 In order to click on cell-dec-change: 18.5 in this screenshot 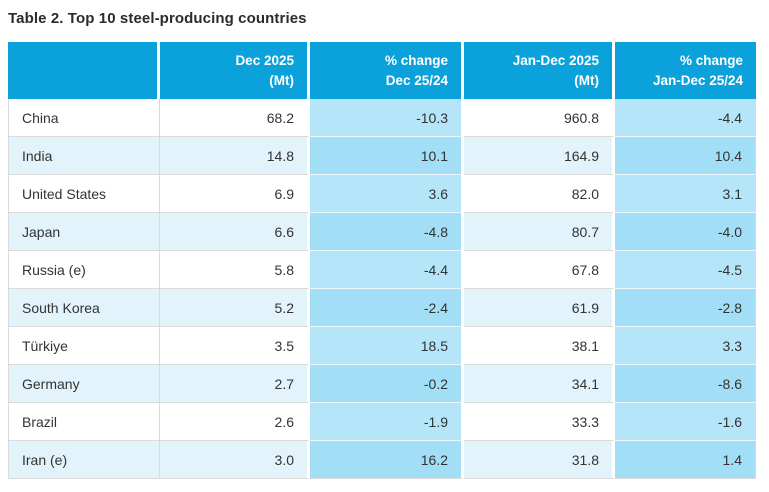, I will do `click(387, 346)`.